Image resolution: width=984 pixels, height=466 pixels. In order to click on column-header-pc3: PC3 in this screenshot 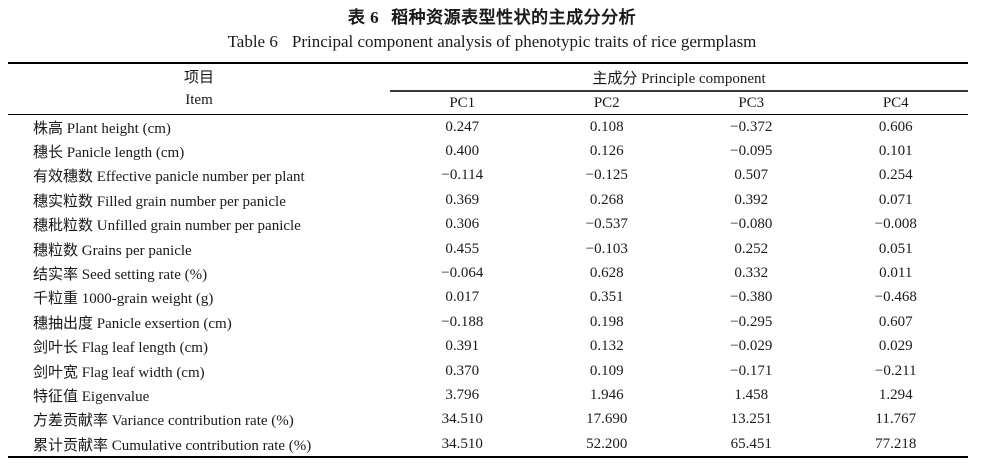, I will do `click(751, 103)`.